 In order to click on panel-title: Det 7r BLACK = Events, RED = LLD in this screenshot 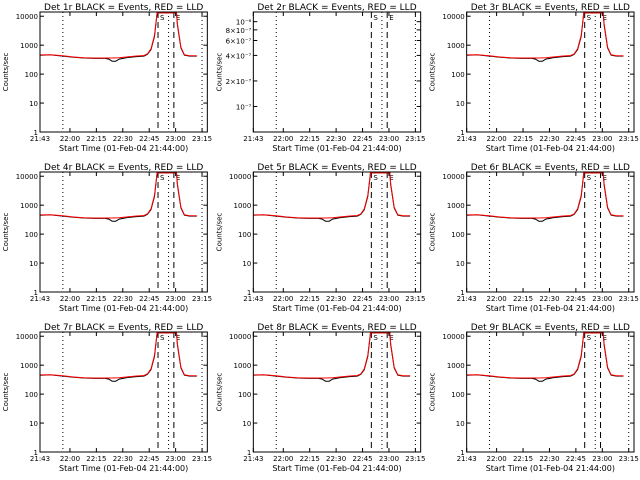, I will do `click(123, 328)`.